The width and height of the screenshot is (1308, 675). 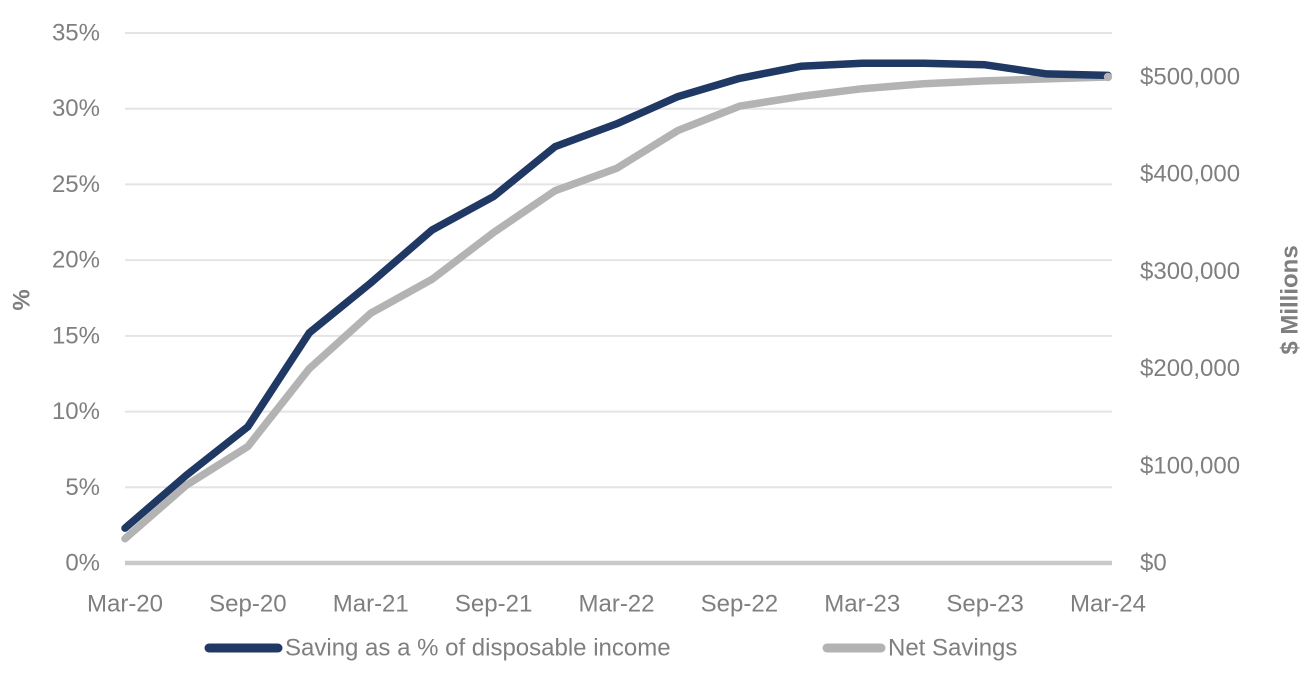 What do you see at coordinates (76, 184) in the screenshot?
I see `left-axis-tick-label: 25%` at bounding box center [76, 184].